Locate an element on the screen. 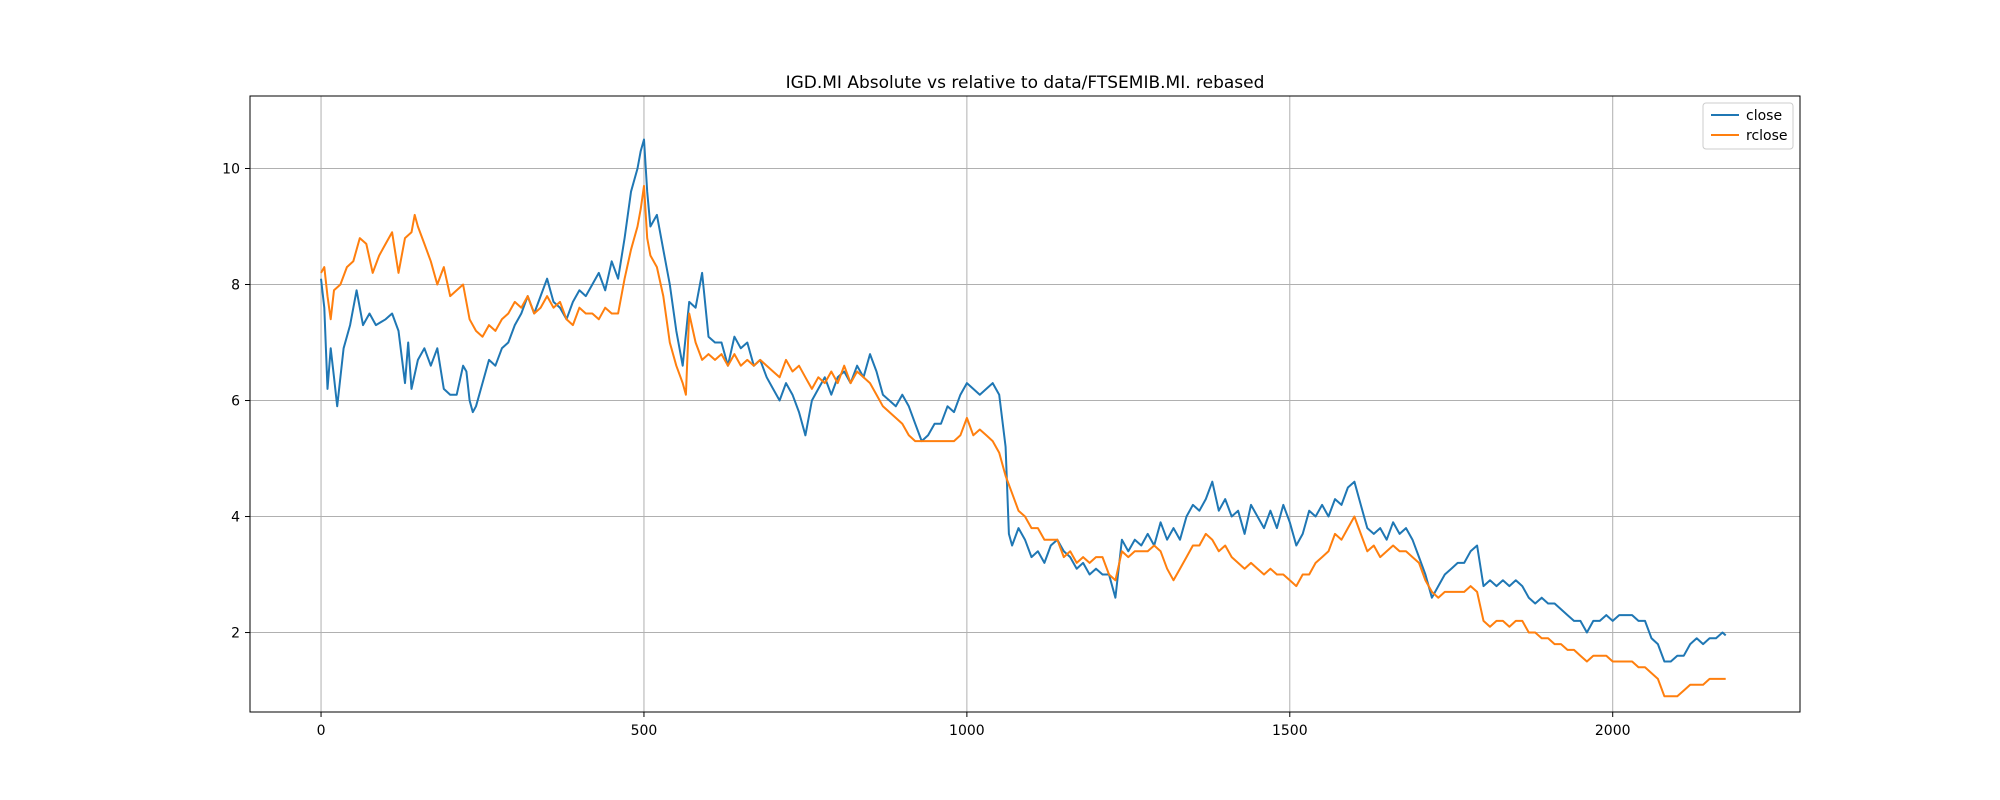 The image size is (2000, 800). x-tick-label: 500 is located at coordinates (644, 731).